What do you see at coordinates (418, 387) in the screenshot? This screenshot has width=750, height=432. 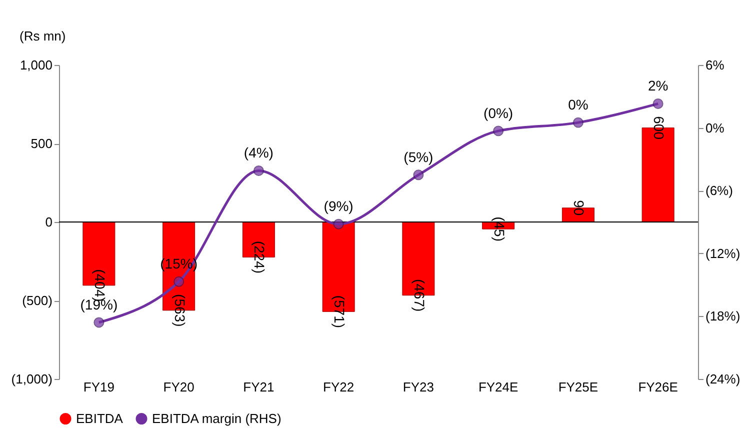 I see `x-tick-label: FY23` at bounding box center [418, 387].